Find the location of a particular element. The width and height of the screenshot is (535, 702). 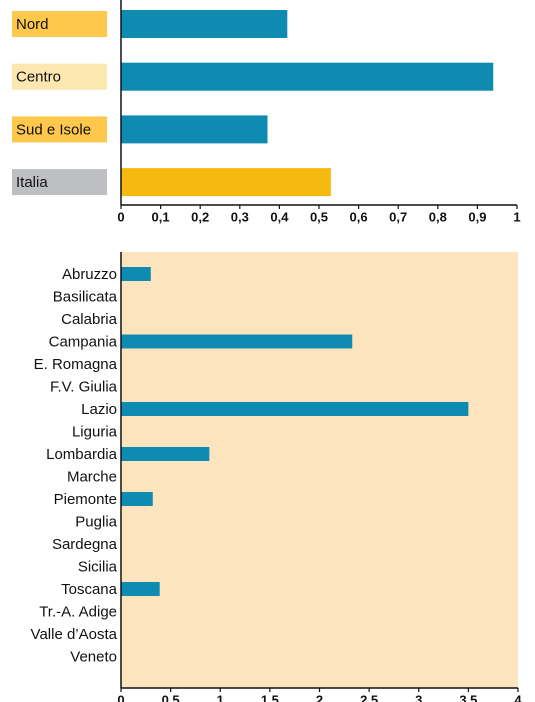

x-tick-label: 0,3 is located at coordinates (240, 216).